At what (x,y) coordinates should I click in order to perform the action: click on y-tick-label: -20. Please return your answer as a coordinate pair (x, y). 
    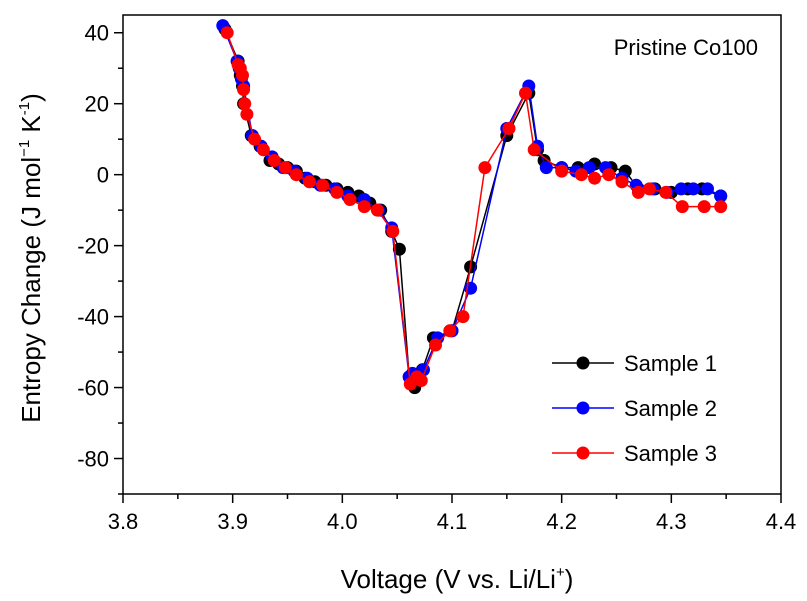
    Looking at the image, I should click on (93, 246).